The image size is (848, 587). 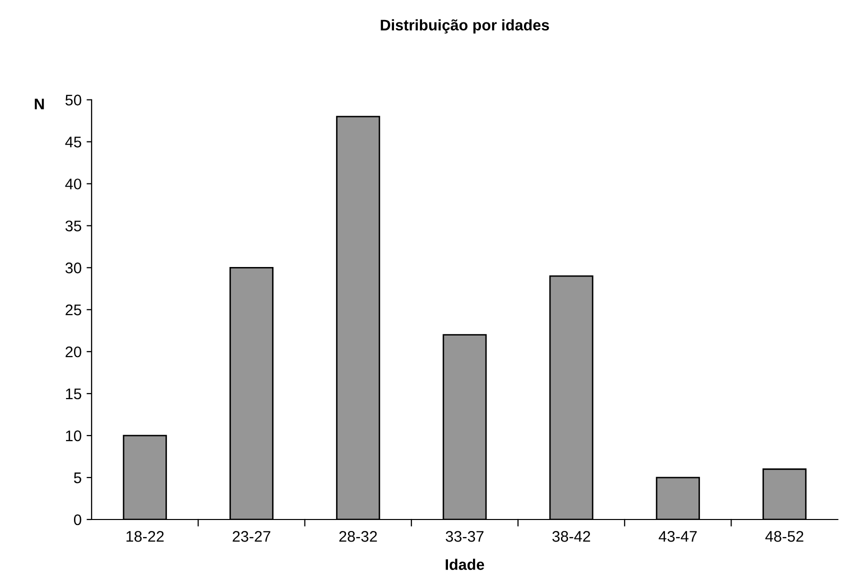 I want to click on y-tick-label: 50, so click(x=73, y=100).